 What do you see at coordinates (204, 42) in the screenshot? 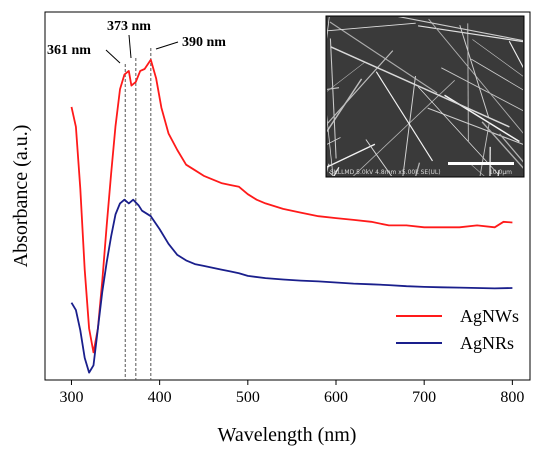
I see `peak-label-390: 390 nm` at bounding box center [204, 42].